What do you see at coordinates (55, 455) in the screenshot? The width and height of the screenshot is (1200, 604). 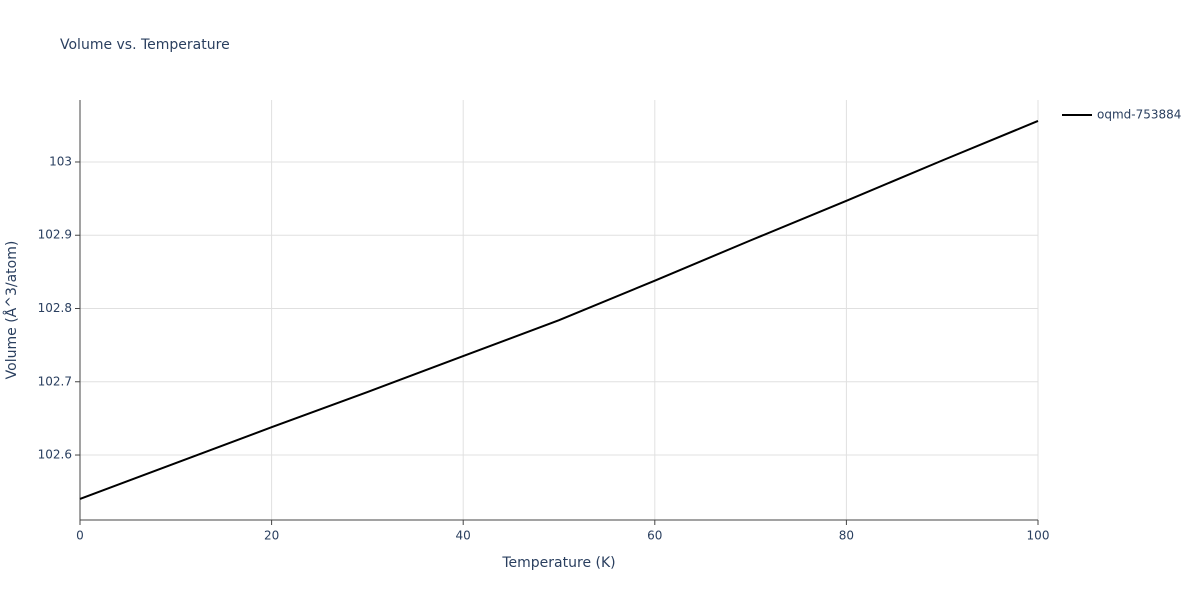 I see `y-tick-label: 102.6` at bounding box center [55, 455].